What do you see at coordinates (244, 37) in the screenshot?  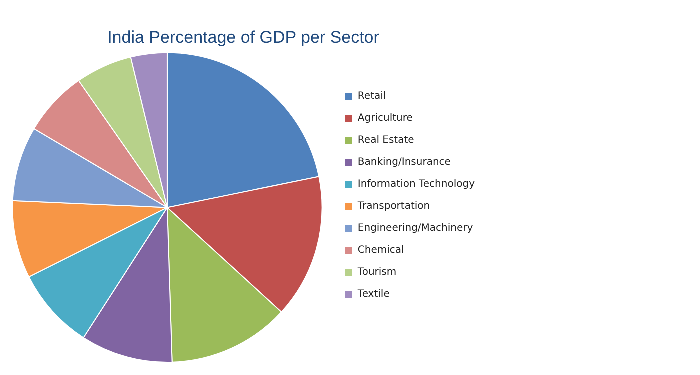 I see `chart-title: India Percentage of GDP per Sector` at bounding box center [244, 37].